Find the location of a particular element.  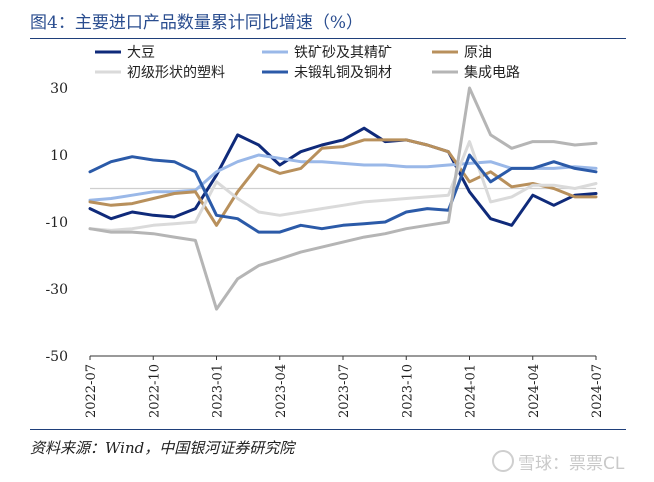

figure-title: 图4：主要进口产品数量累计同比增速（%） is located at coordinates (196, 23).